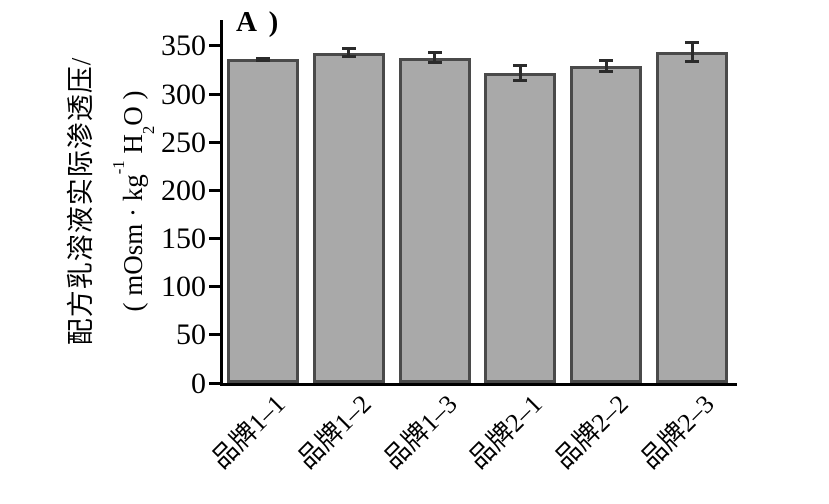 This screenshot has width=829, height=504. Describe the element at coordinates (81, 201) in the screenshot. I see `y-axis-title-text: 配方乳溶液实际渗透压/` at that location.